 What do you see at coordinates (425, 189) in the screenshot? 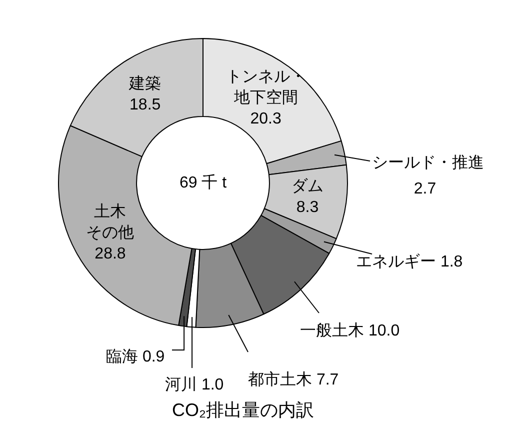
I see `data-label: 2.7` at bounding box center [425, 189].